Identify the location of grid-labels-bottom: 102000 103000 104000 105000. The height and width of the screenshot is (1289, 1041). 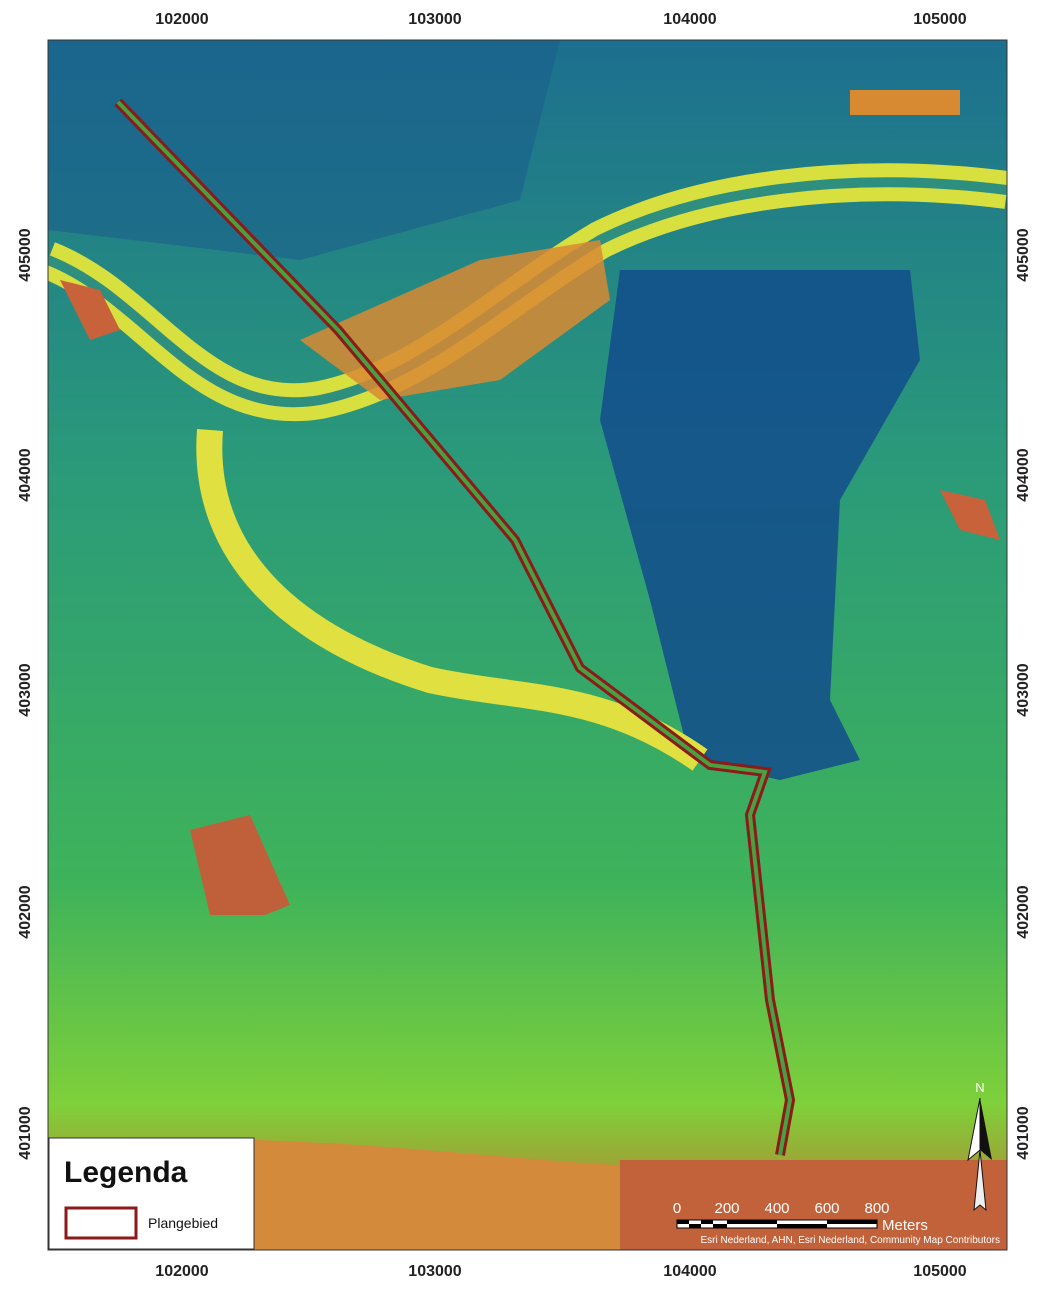
(560, 1271).